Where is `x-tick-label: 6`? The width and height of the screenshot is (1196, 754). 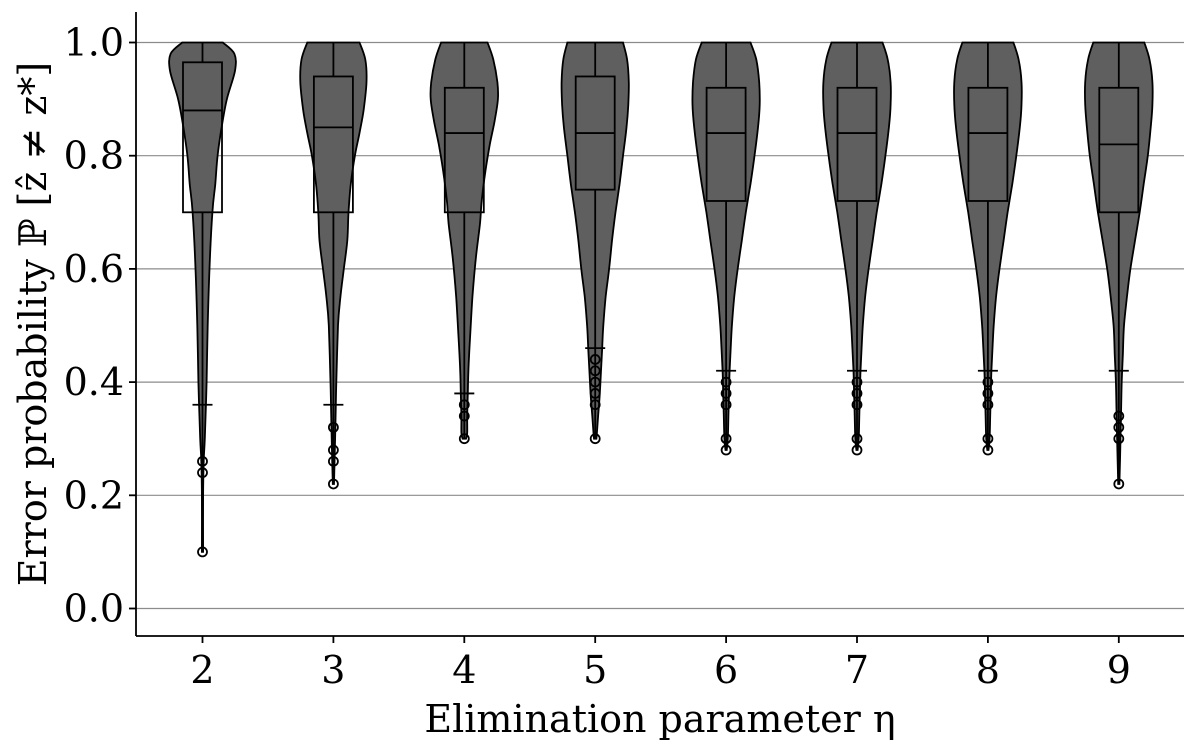 x-tick-label: 6 is located at coordinates (726, 670).